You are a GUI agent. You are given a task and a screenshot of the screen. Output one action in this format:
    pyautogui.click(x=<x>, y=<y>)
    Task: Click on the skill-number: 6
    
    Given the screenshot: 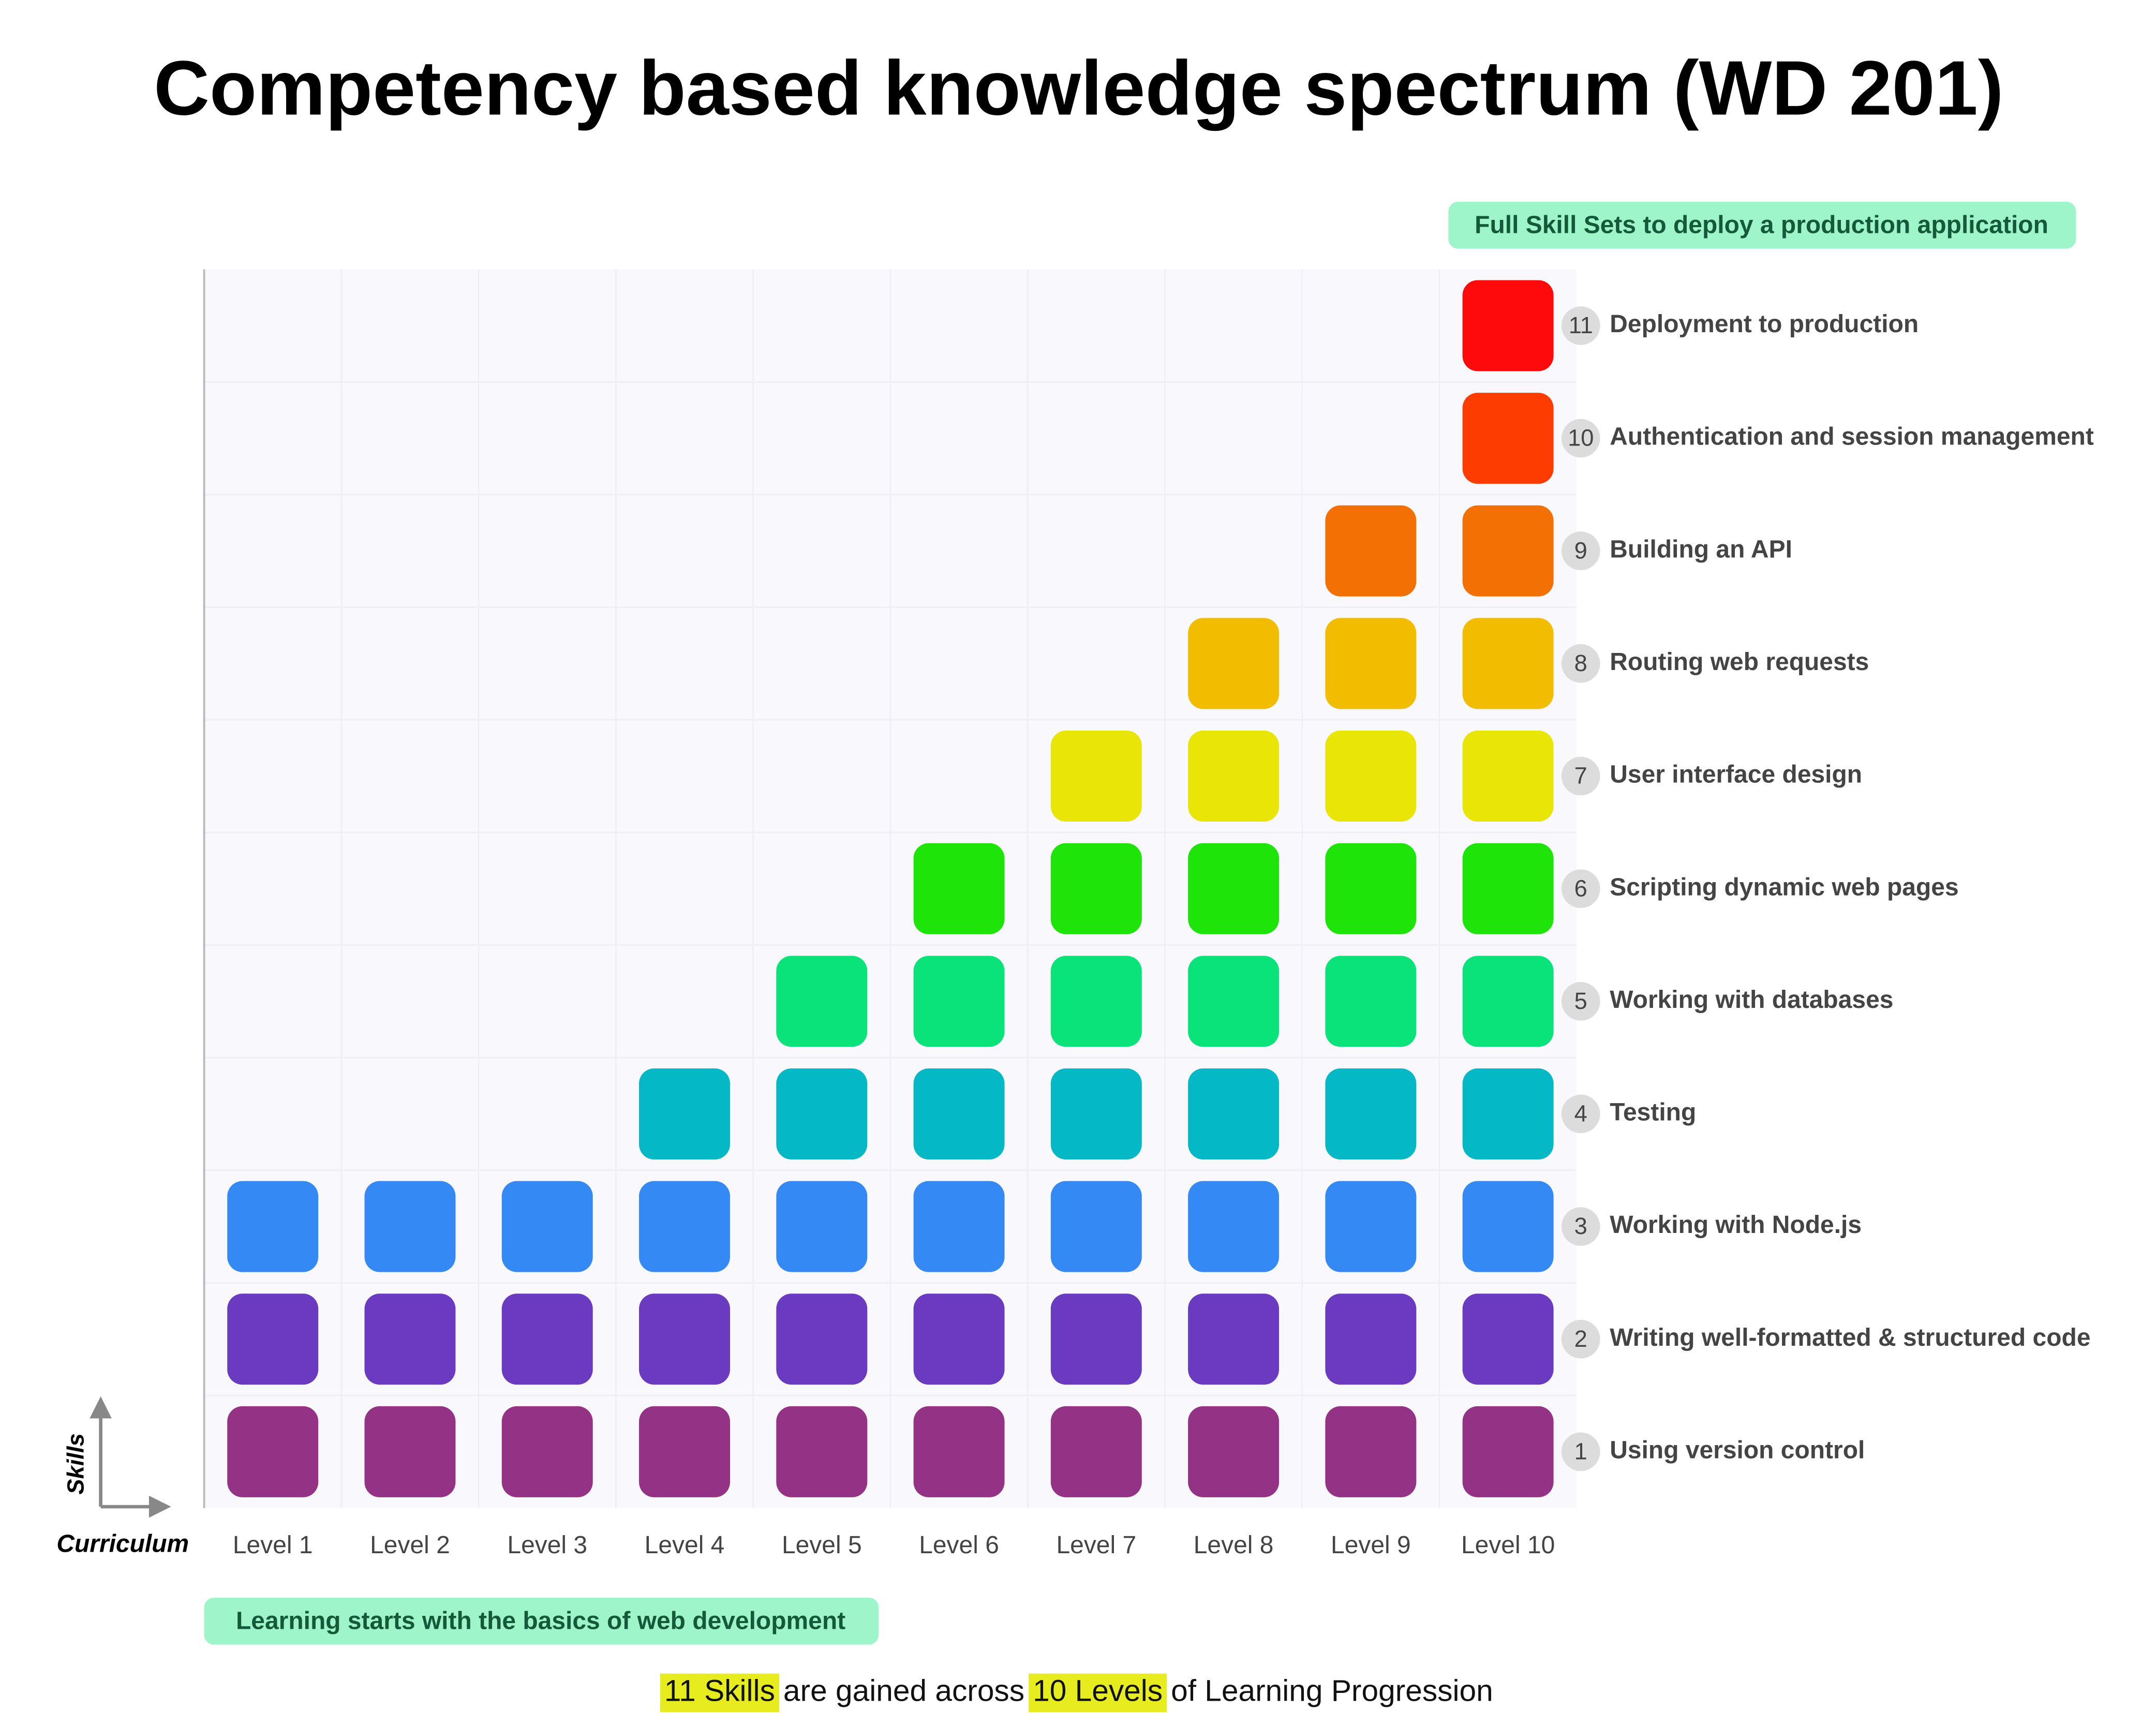 What is the action you would take?
    pyautogui.click(x=1580, y=888)
    